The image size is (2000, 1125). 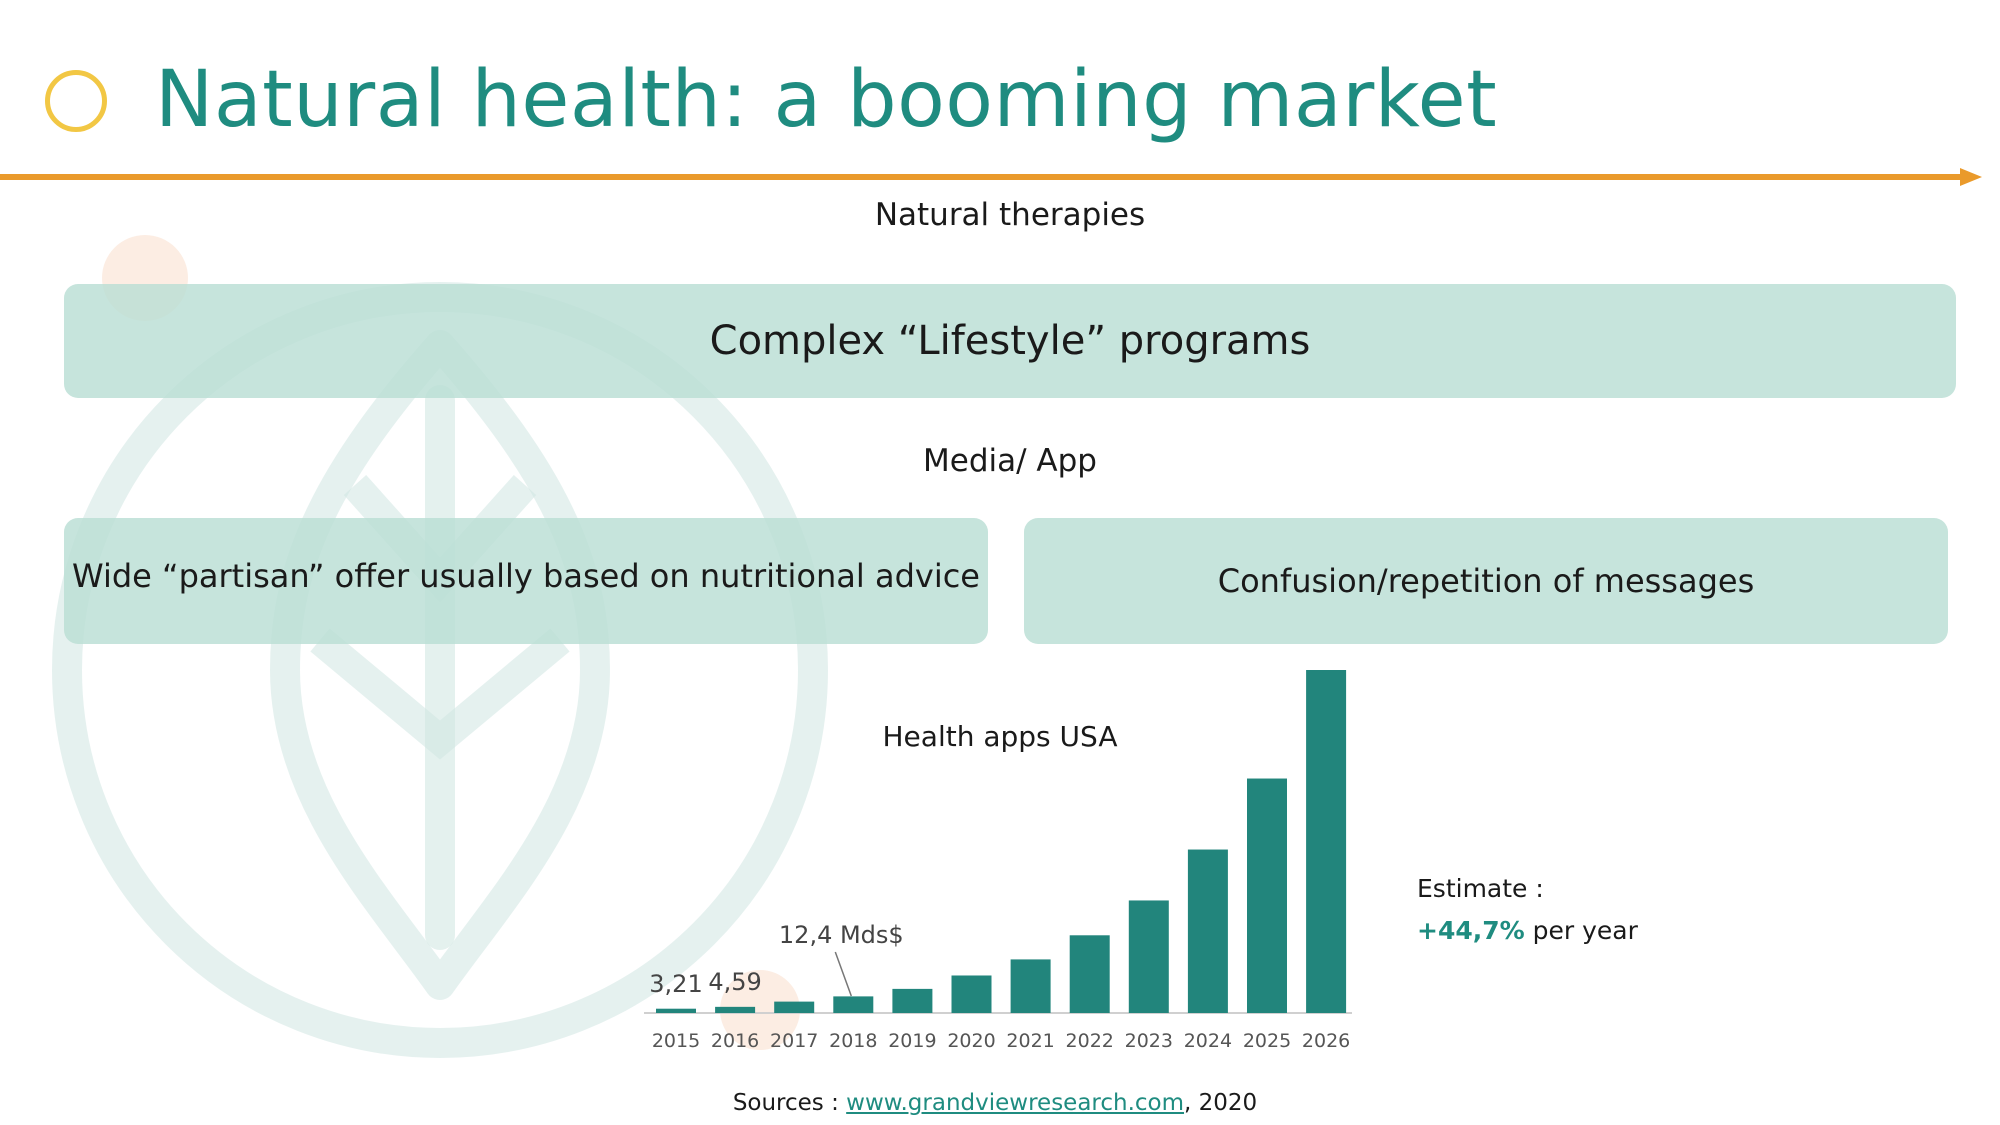 I want to click on title-circle-icon, so click(x=76, y=101).